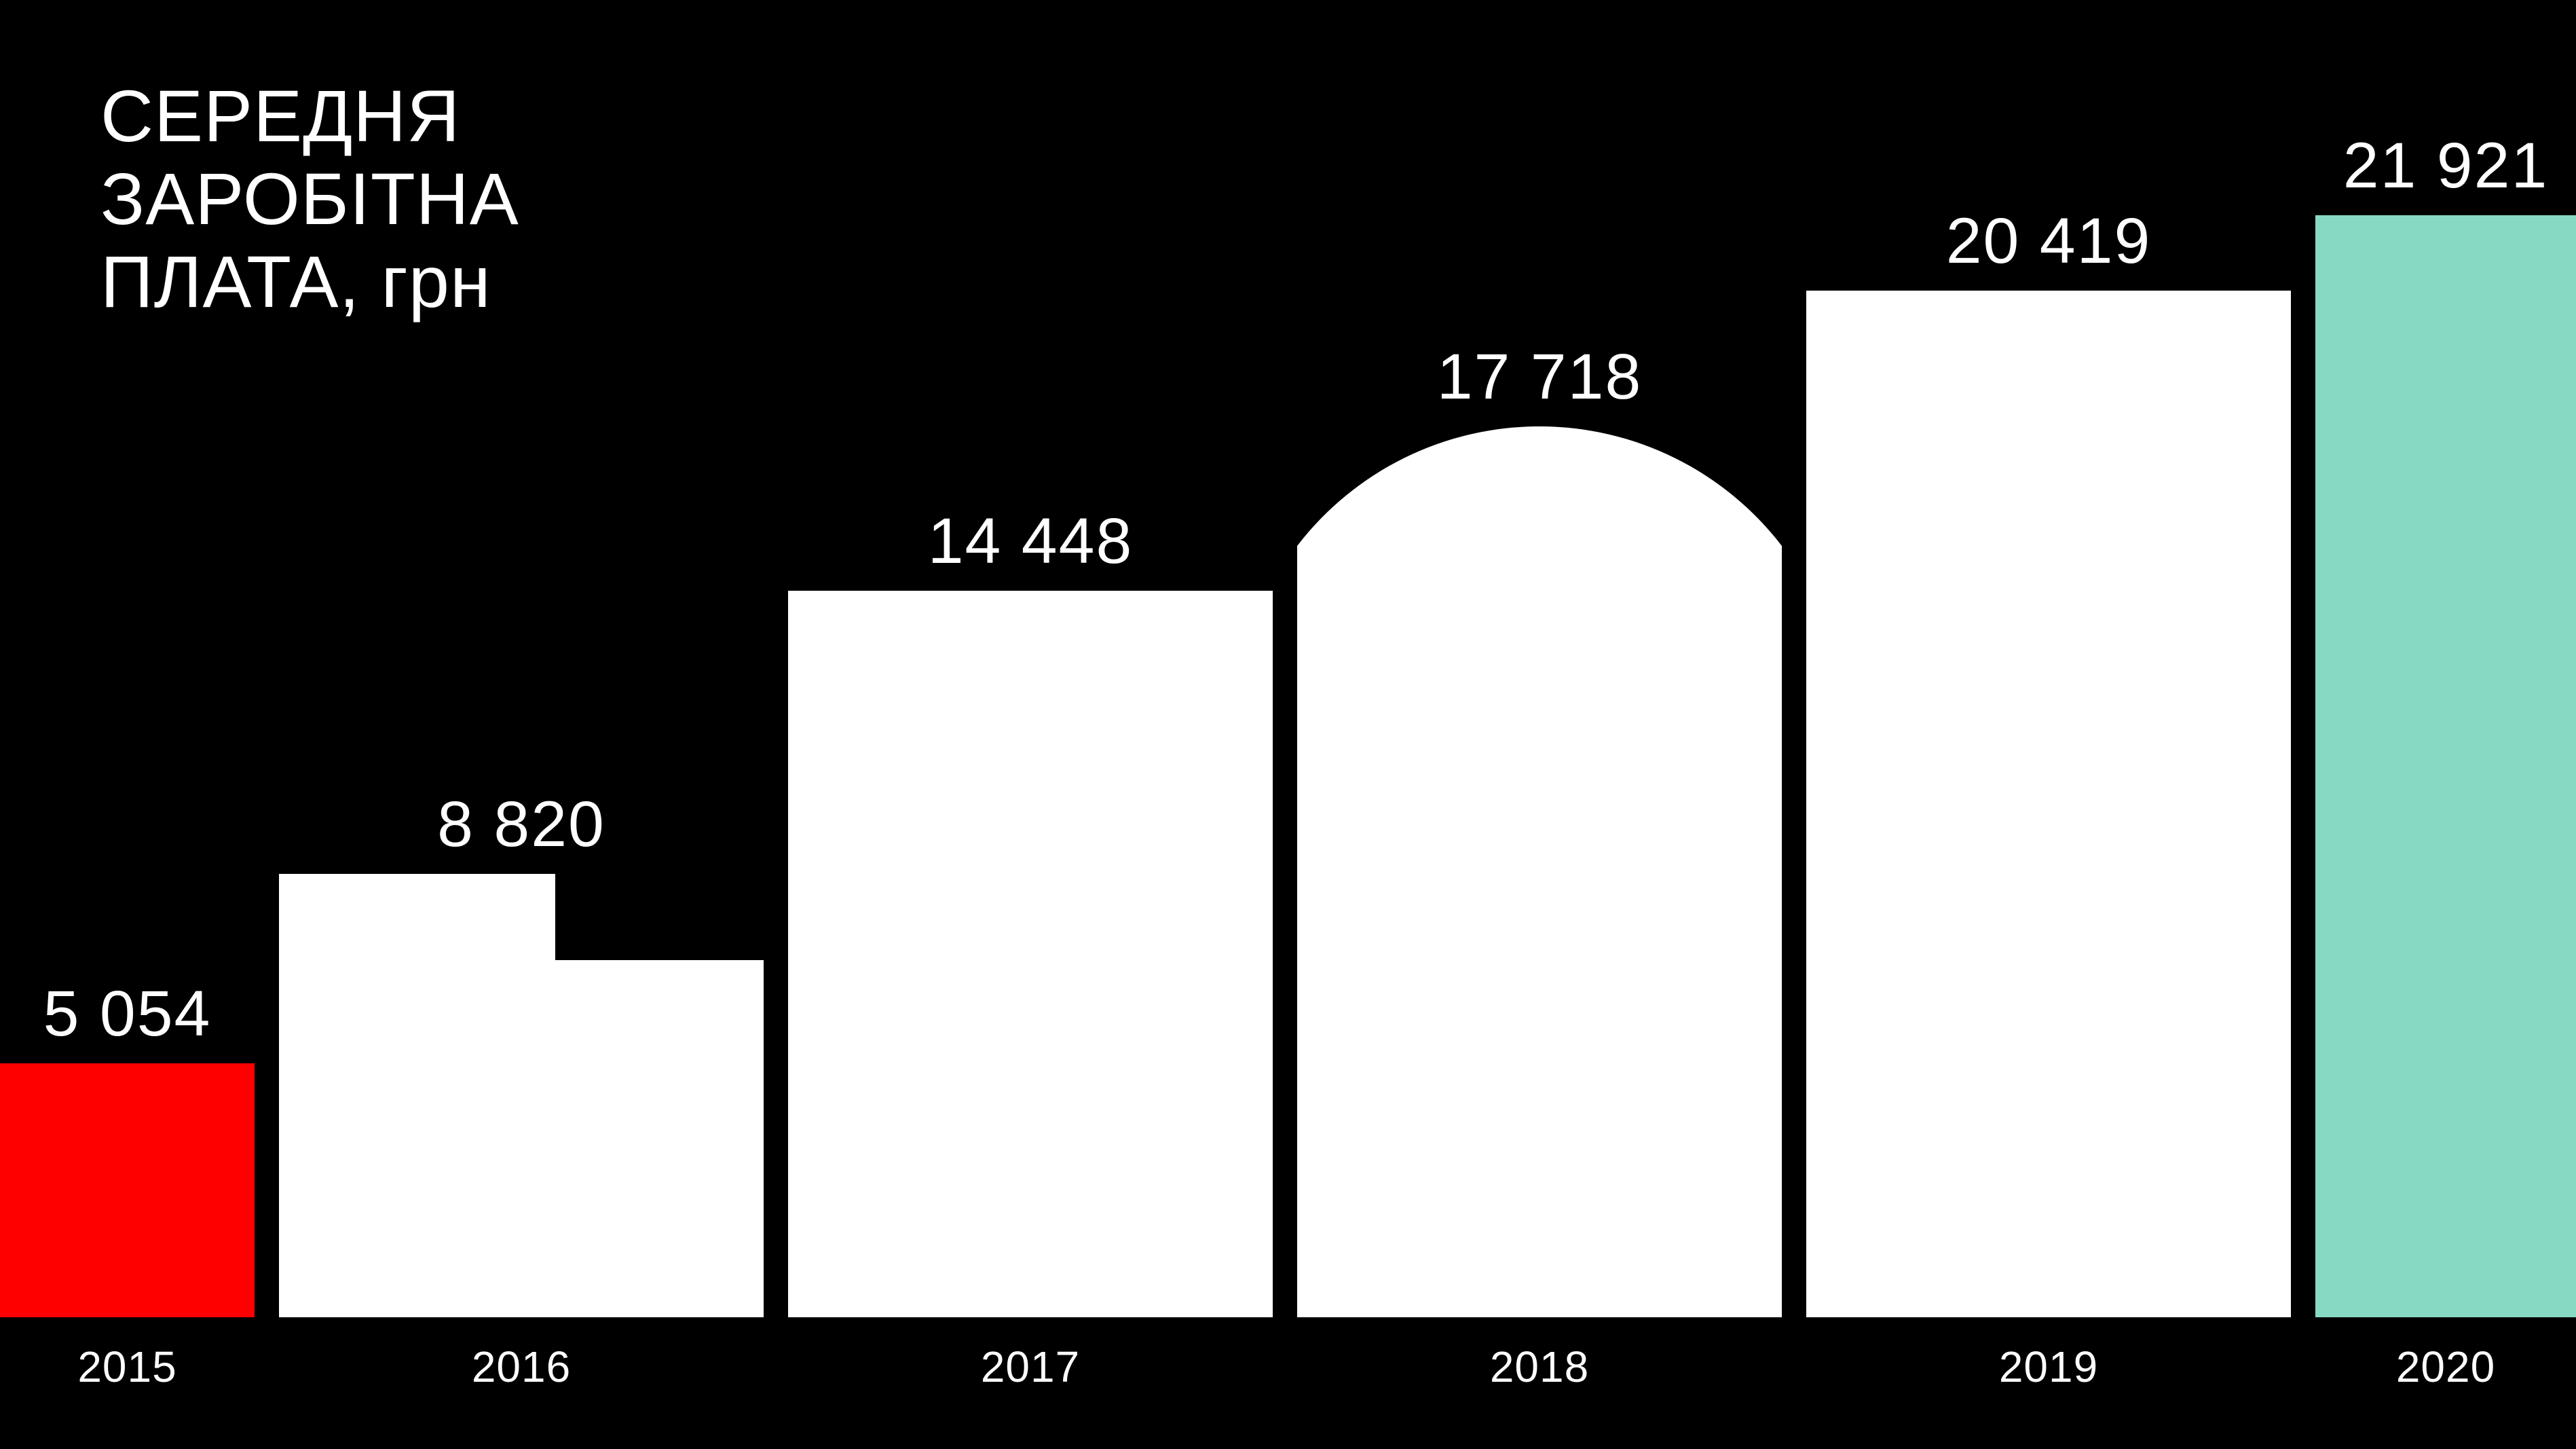 This screenshot has height=1449, width=2576. I want to click on chart-title-line-3: ПЛАТА, грн, so click(296, 281).